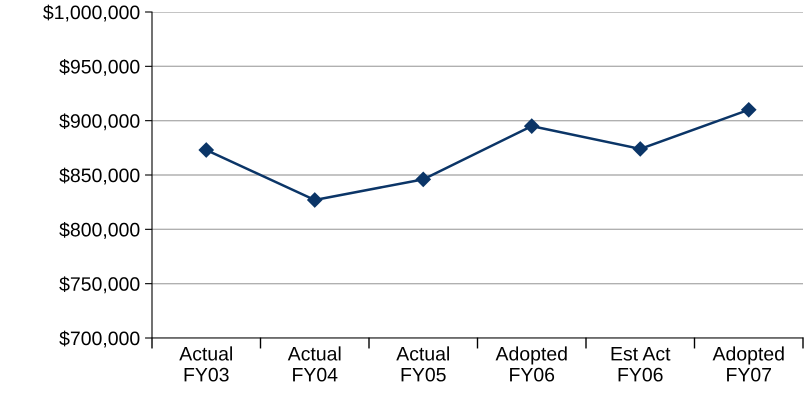 Image resolution: width=805 pixels, height=412 pixels. Describe the element at coordinates (748, 364) in the screenshot. I see `x-tick-label: Adopted FY07` at that location.